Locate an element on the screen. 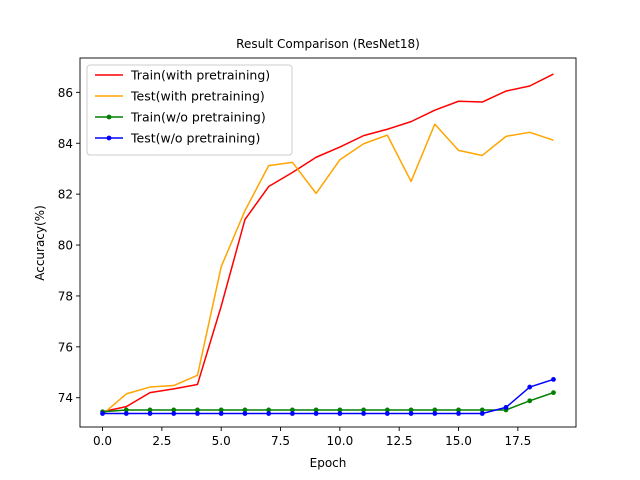 The width and height of the screenshot is (640, 480). legend-item: Test(w/o pretraining) is located at coordinates (177, 138).